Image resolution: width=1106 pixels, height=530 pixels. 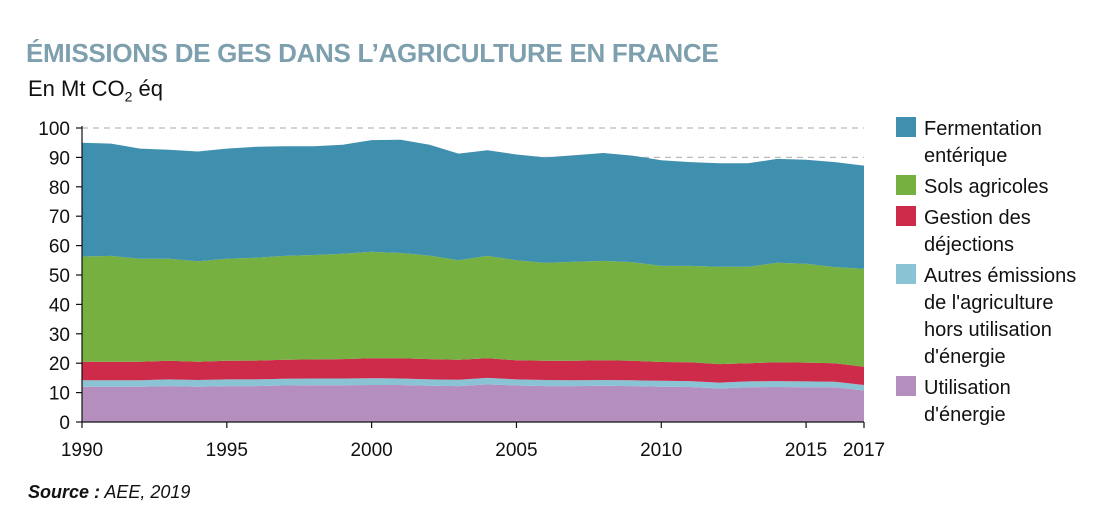 I want to click on y-tick-label-60: 60, so click(x=59, y=247).